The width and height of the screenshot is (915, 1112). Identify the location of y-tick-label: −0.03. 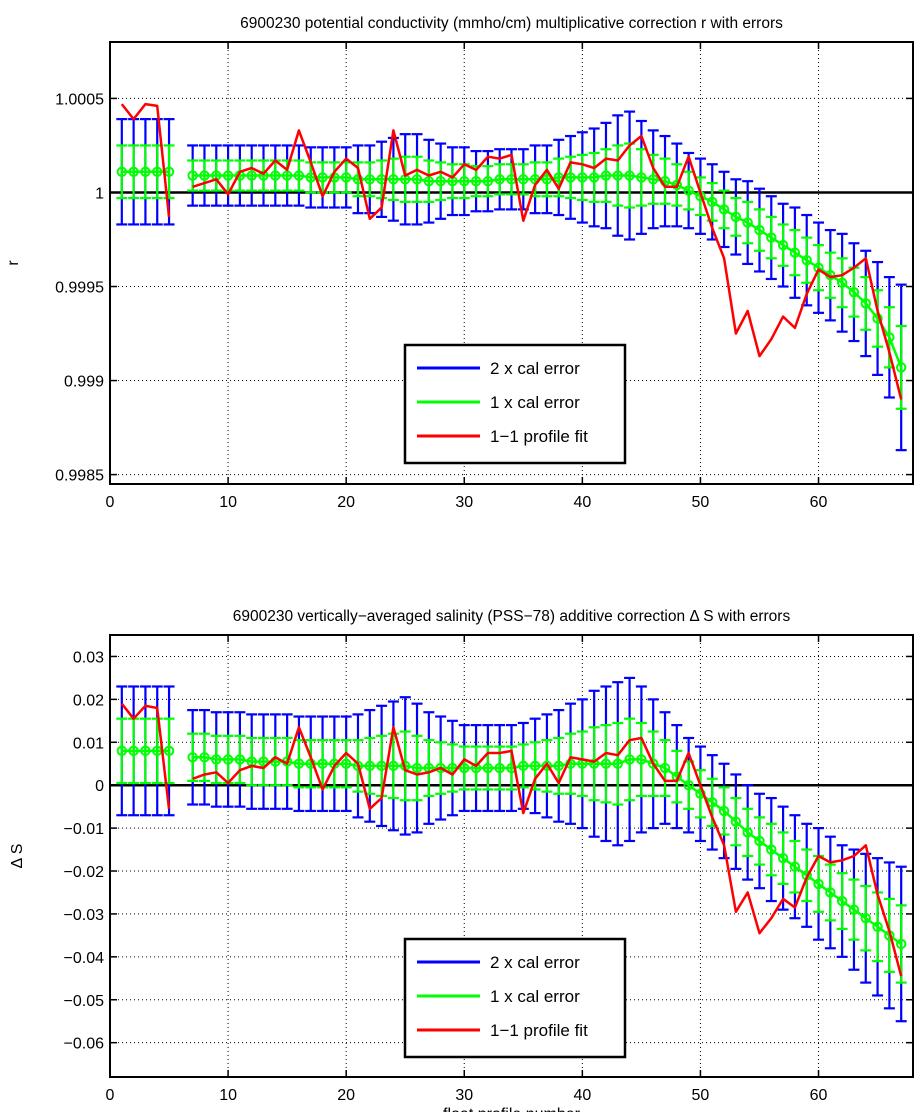
(84, 915).